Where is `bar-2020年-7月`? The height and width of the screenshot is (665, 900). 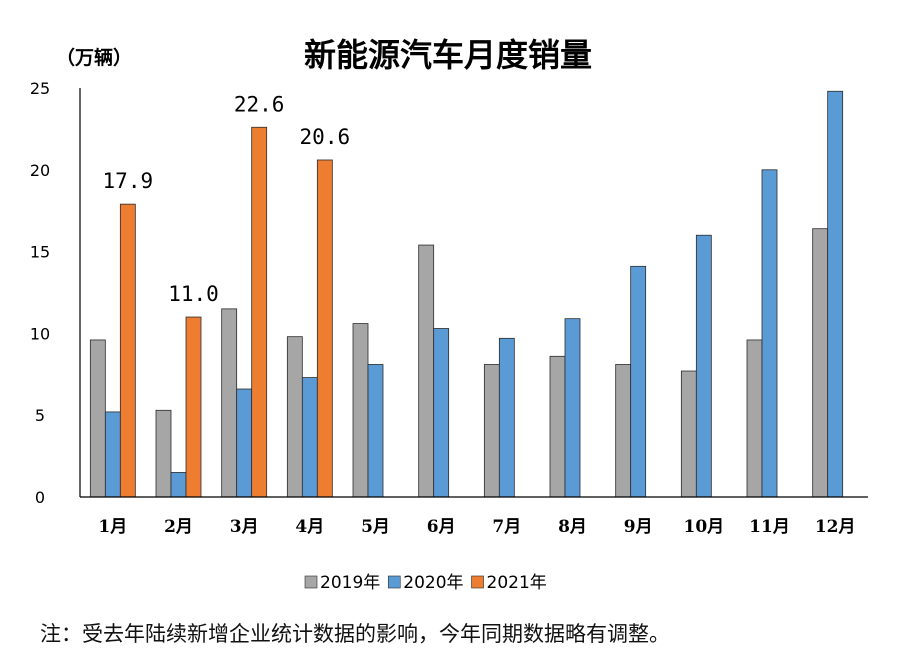 bar-2020年-7月 is located at coordinates (506, 417).